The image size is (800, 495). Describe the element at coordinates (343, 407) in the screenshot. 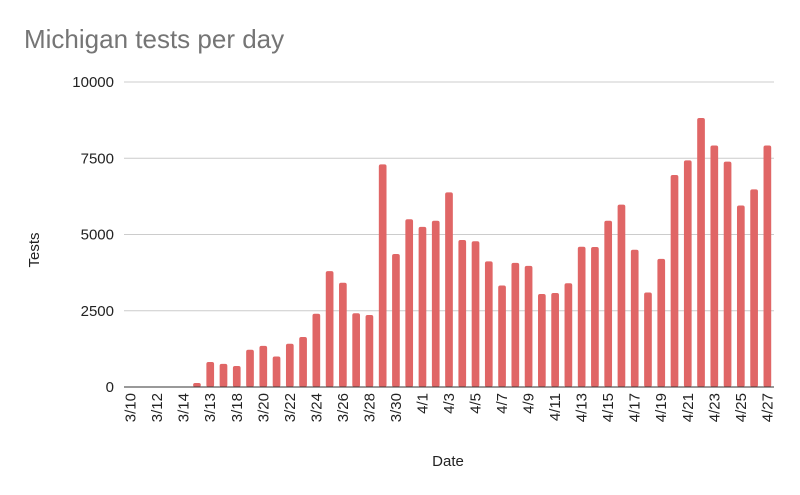

I see `x-tick-label: 3/26` at that location.